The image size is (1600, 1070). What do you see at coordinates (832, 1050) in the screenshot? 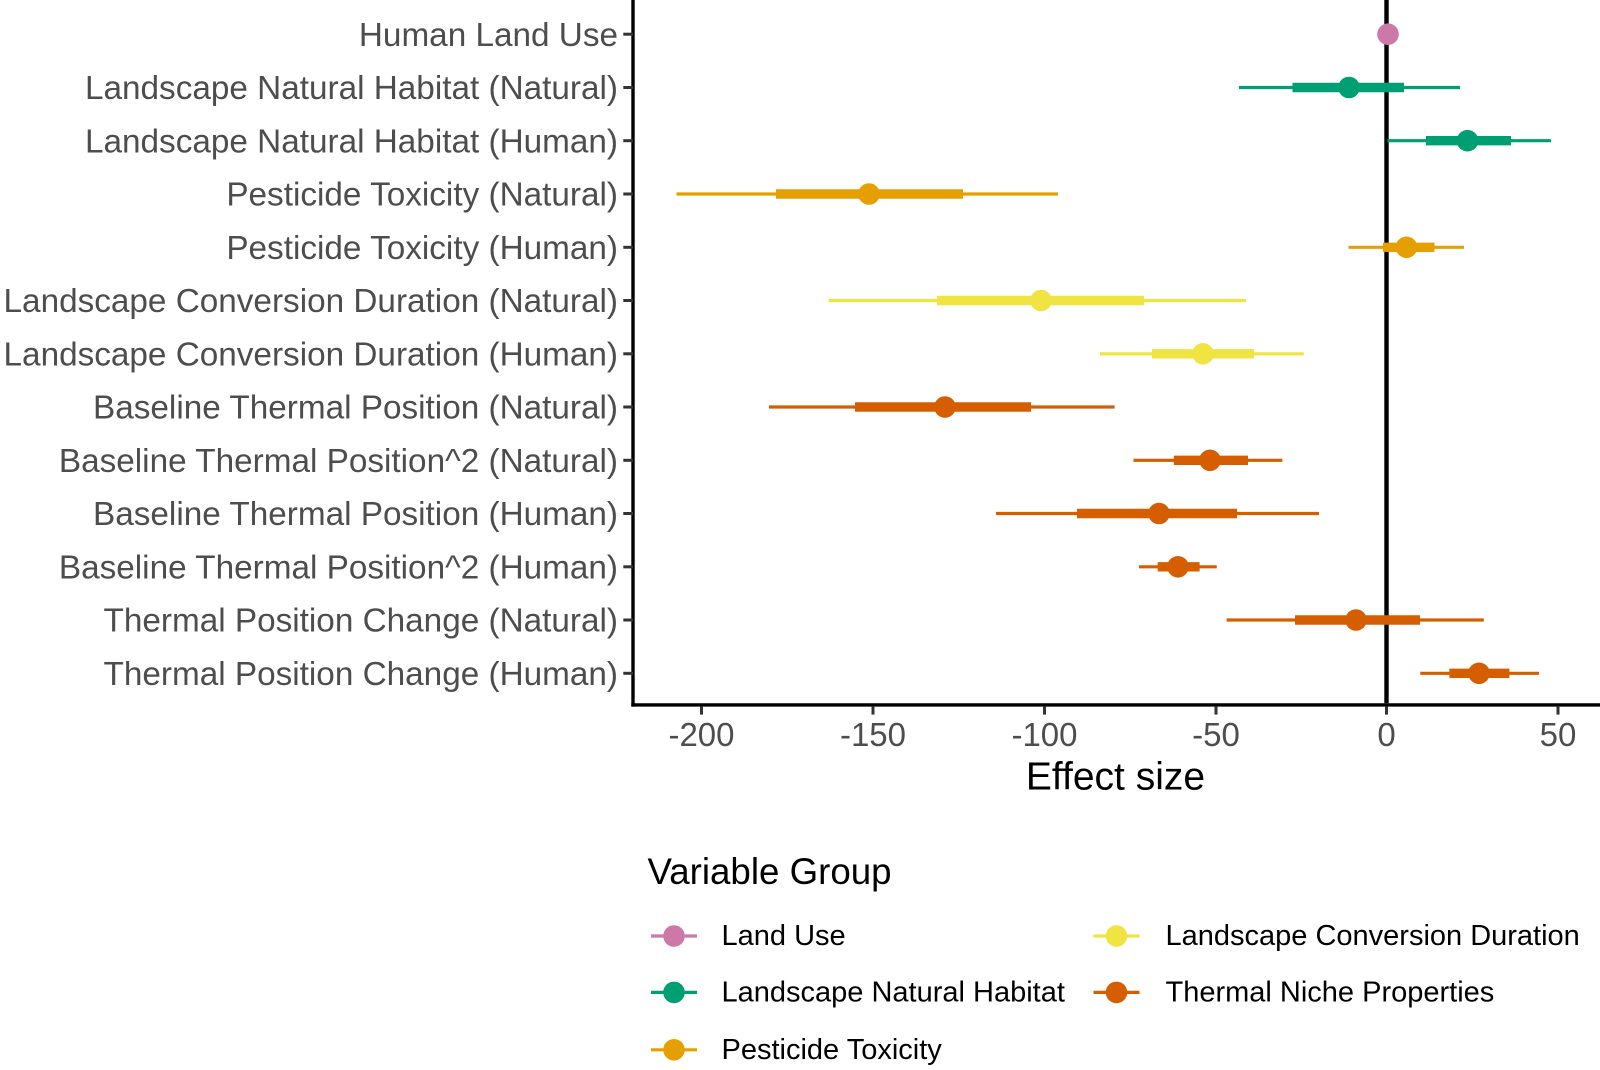
I see `svg-text: Pesticide Toxicity` at bounding box center [832, 1050].